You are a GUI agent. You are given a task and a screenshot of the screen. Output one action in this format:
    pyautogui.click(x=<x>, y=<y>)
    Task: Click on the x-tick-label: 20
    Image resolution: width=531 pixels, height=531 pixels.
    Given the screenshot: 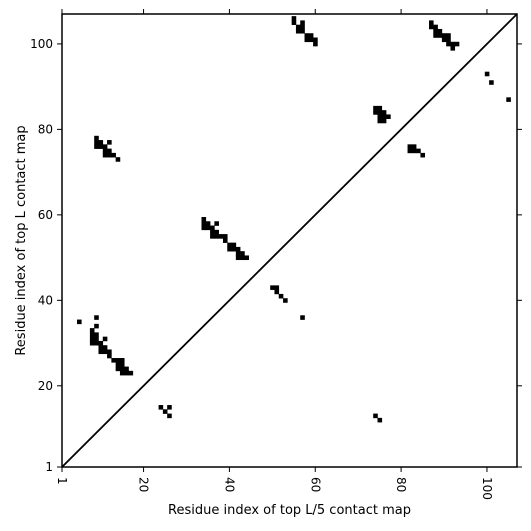 What is the action you would take?
    pyautogui.click(x=144, y=484)
    